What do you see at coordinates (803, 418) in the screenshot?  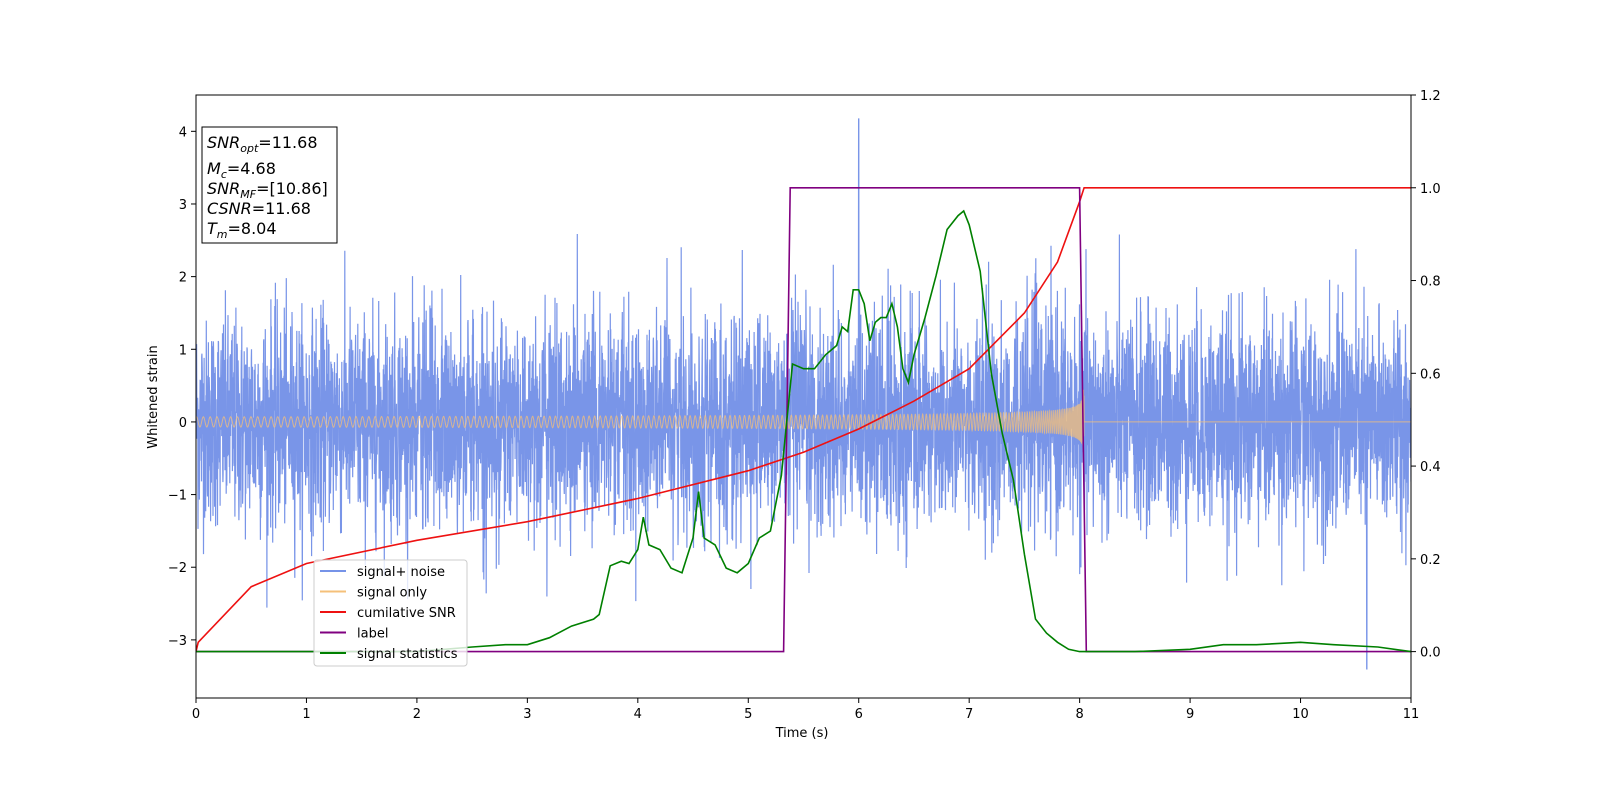 I see `series-signal-only` at bounding box center [803, 418].